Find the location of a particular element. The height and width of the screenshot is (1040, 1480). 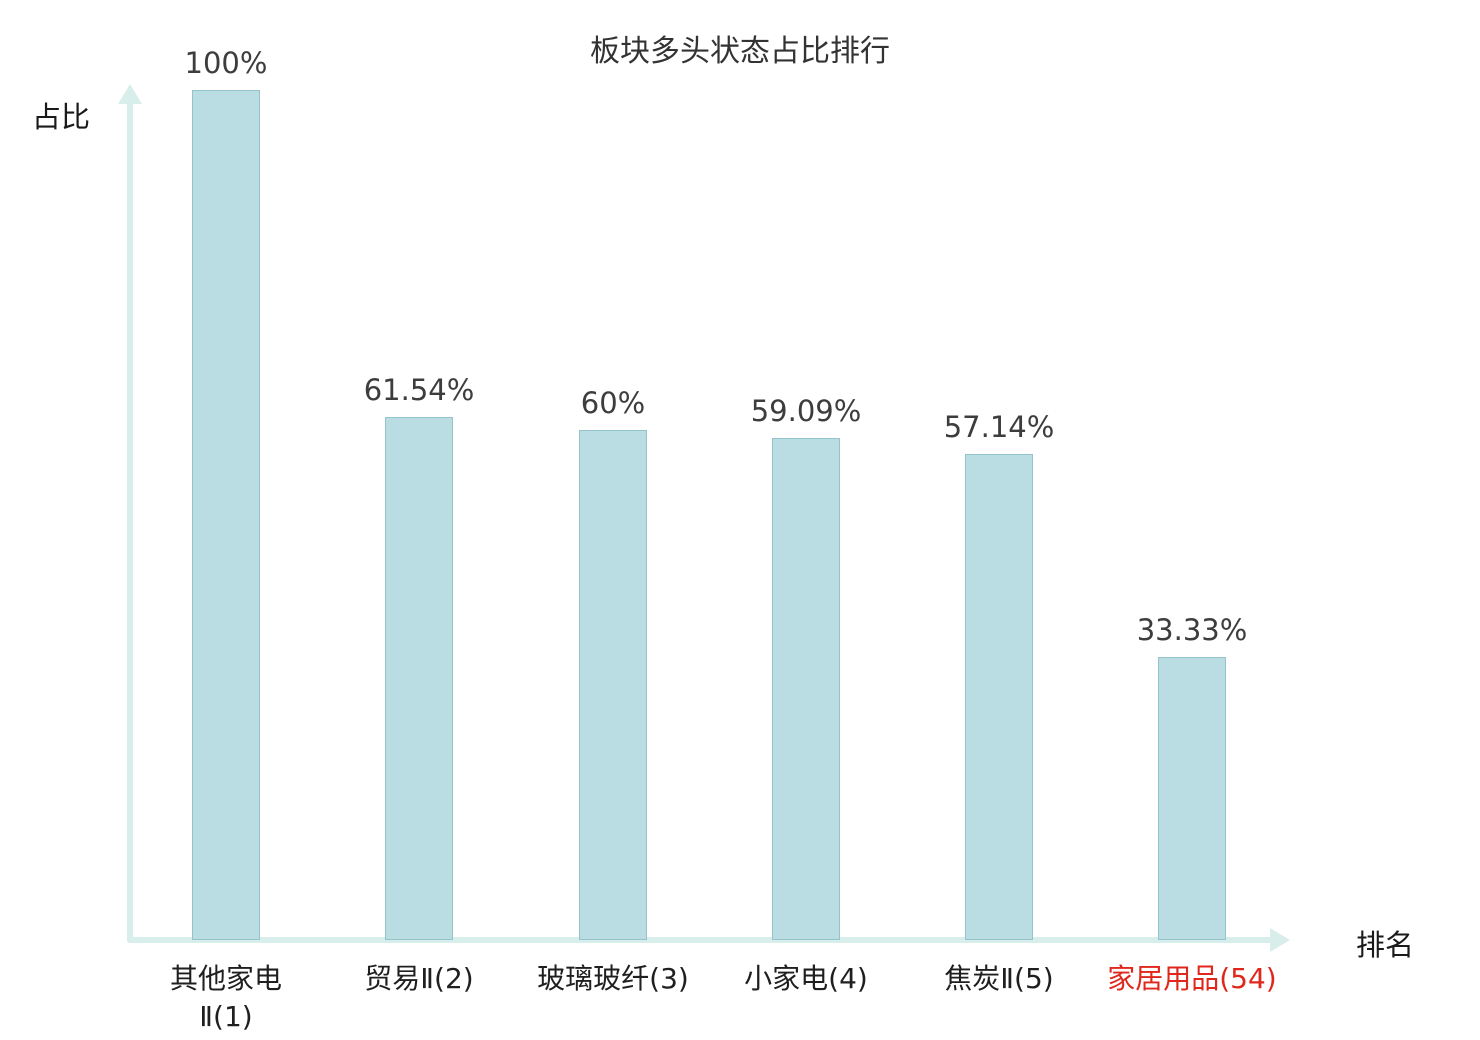

category-label-line: 玻璃玻纤(3) is located at coordinates (613, 978).